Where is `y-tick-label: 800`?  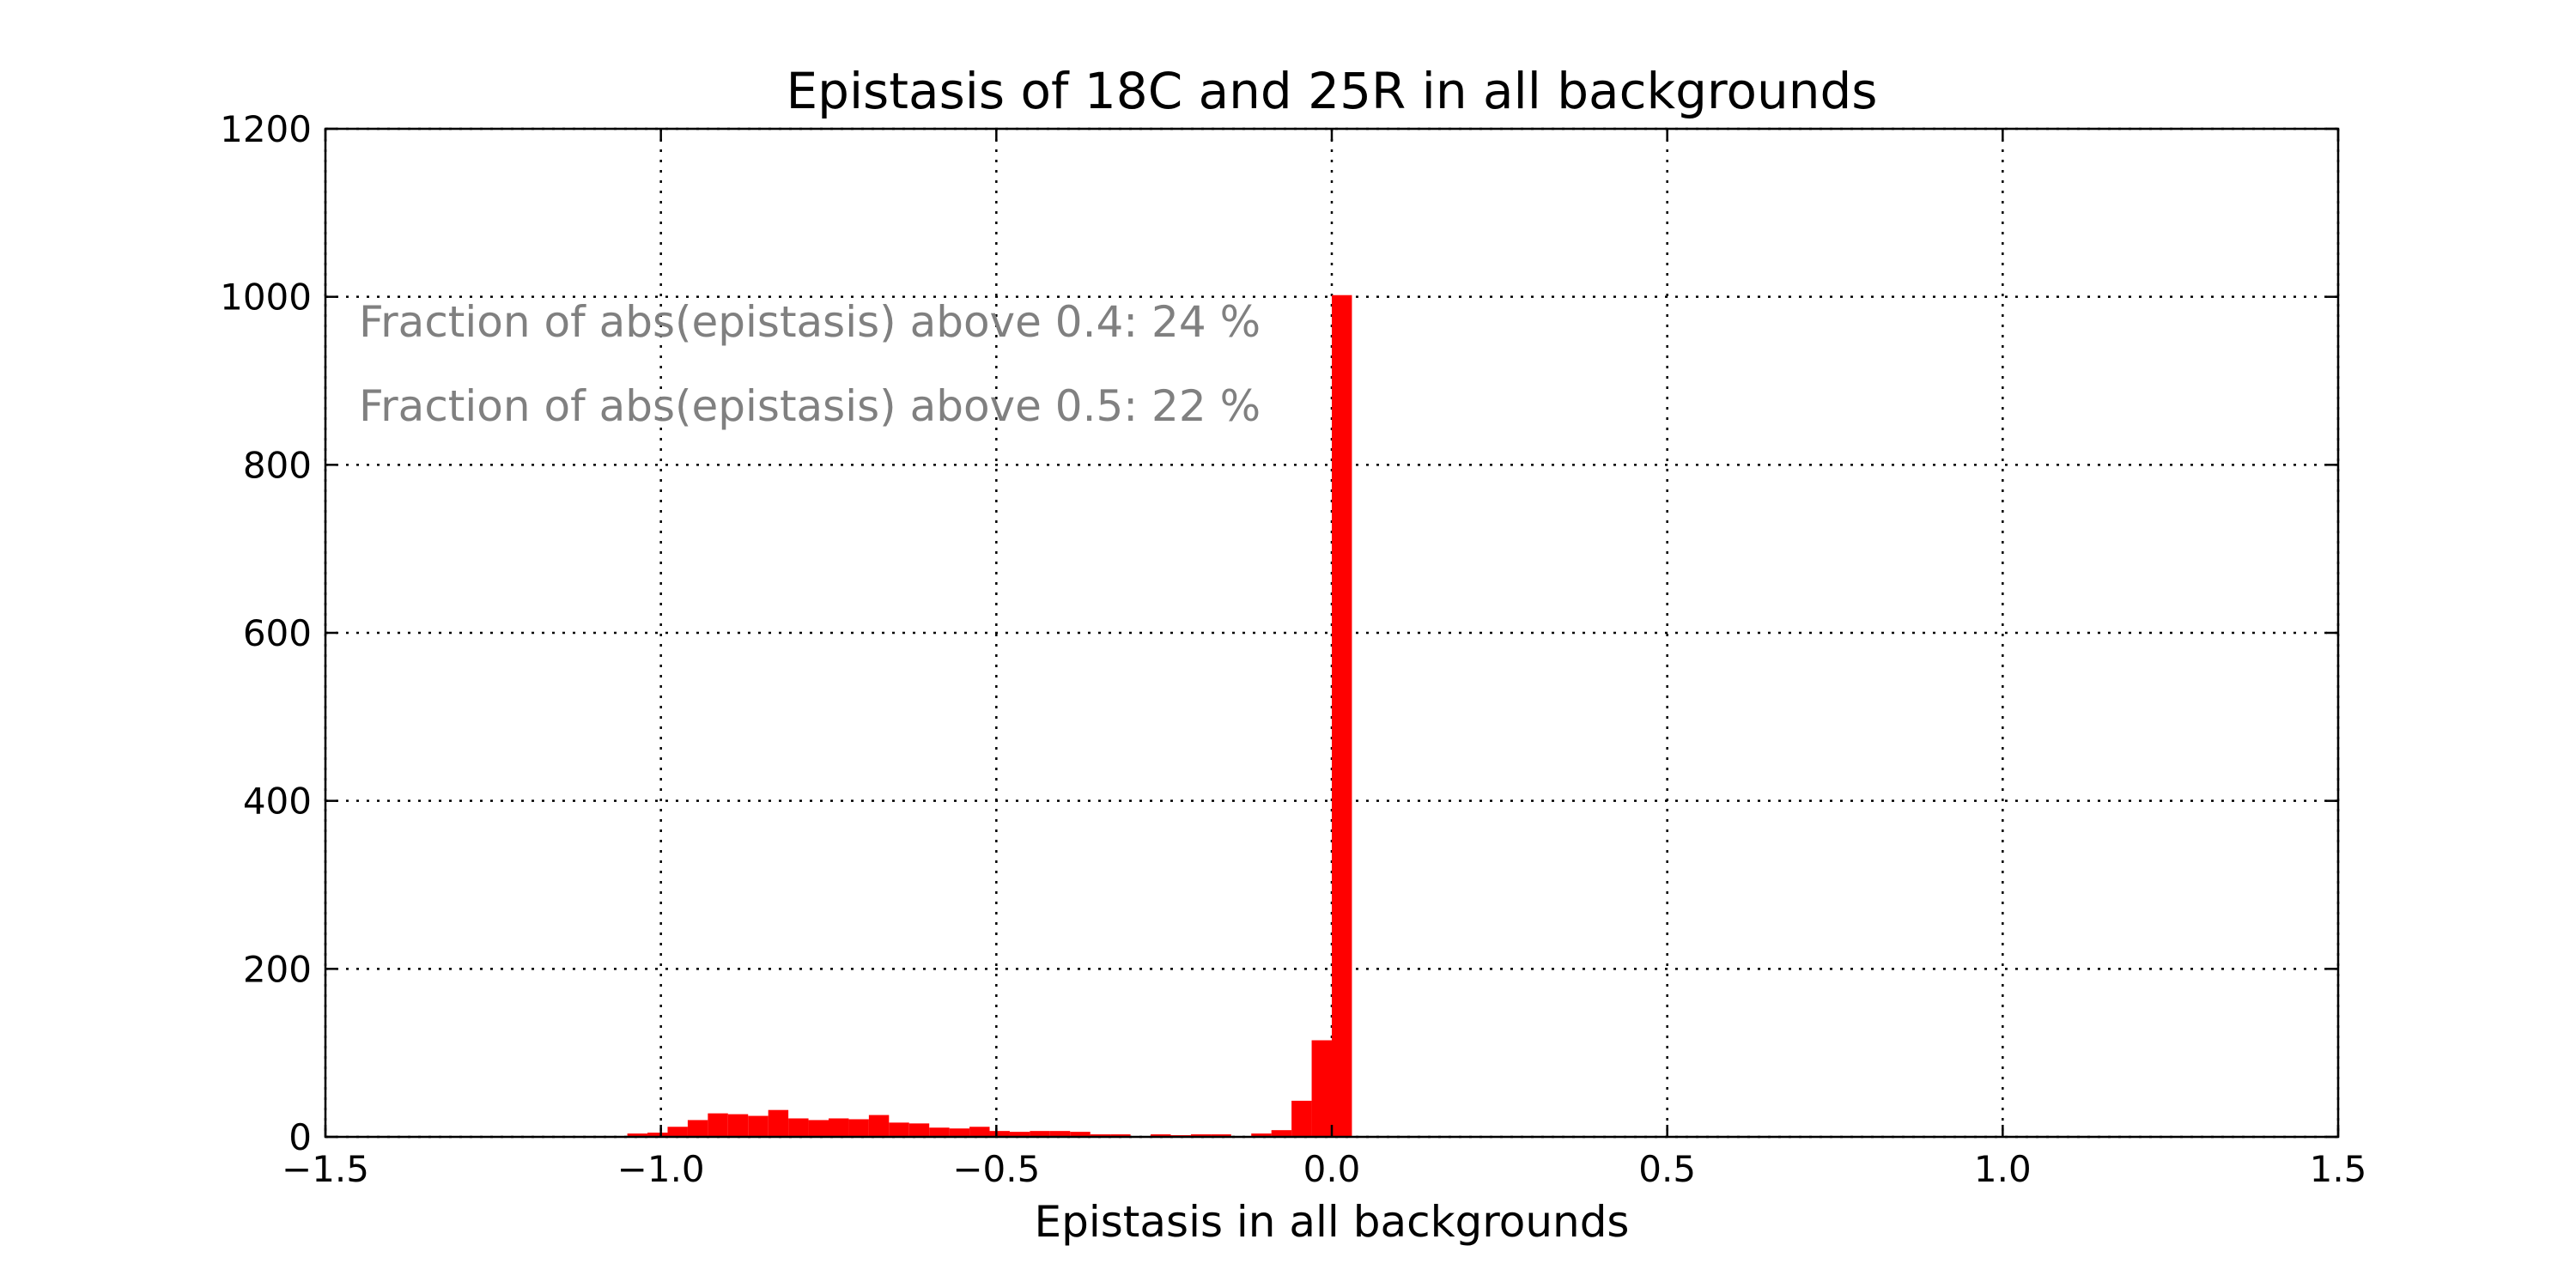 y-tick-label: 800 is located at coordinates (278, 465).